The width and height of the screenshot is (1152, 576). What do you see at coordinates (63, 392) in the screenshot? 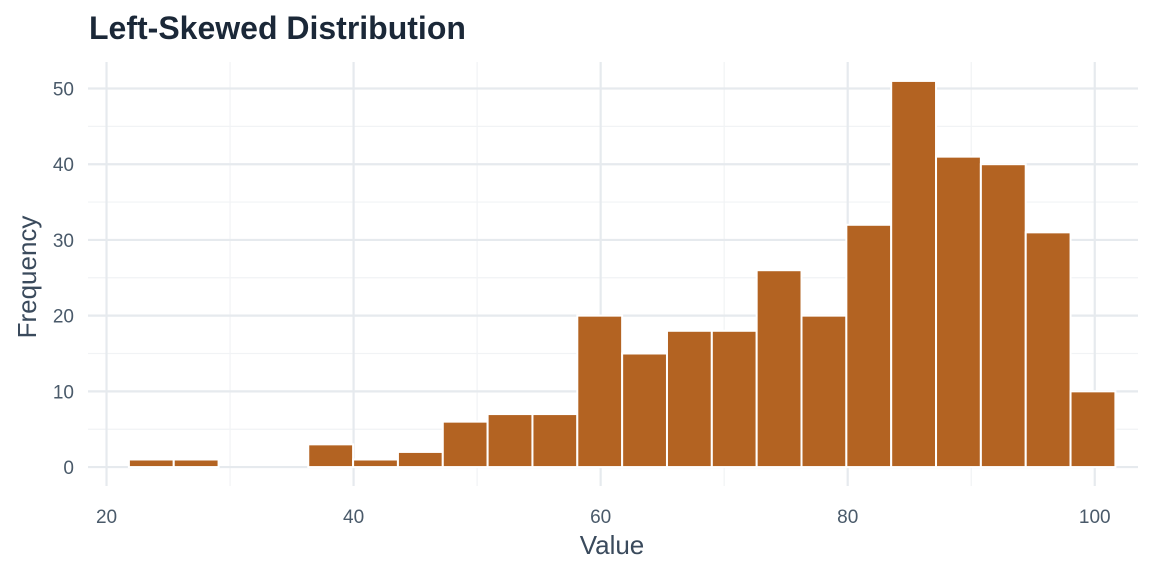
I see `y-tick-label: 10` at bounding box center [63, 392].